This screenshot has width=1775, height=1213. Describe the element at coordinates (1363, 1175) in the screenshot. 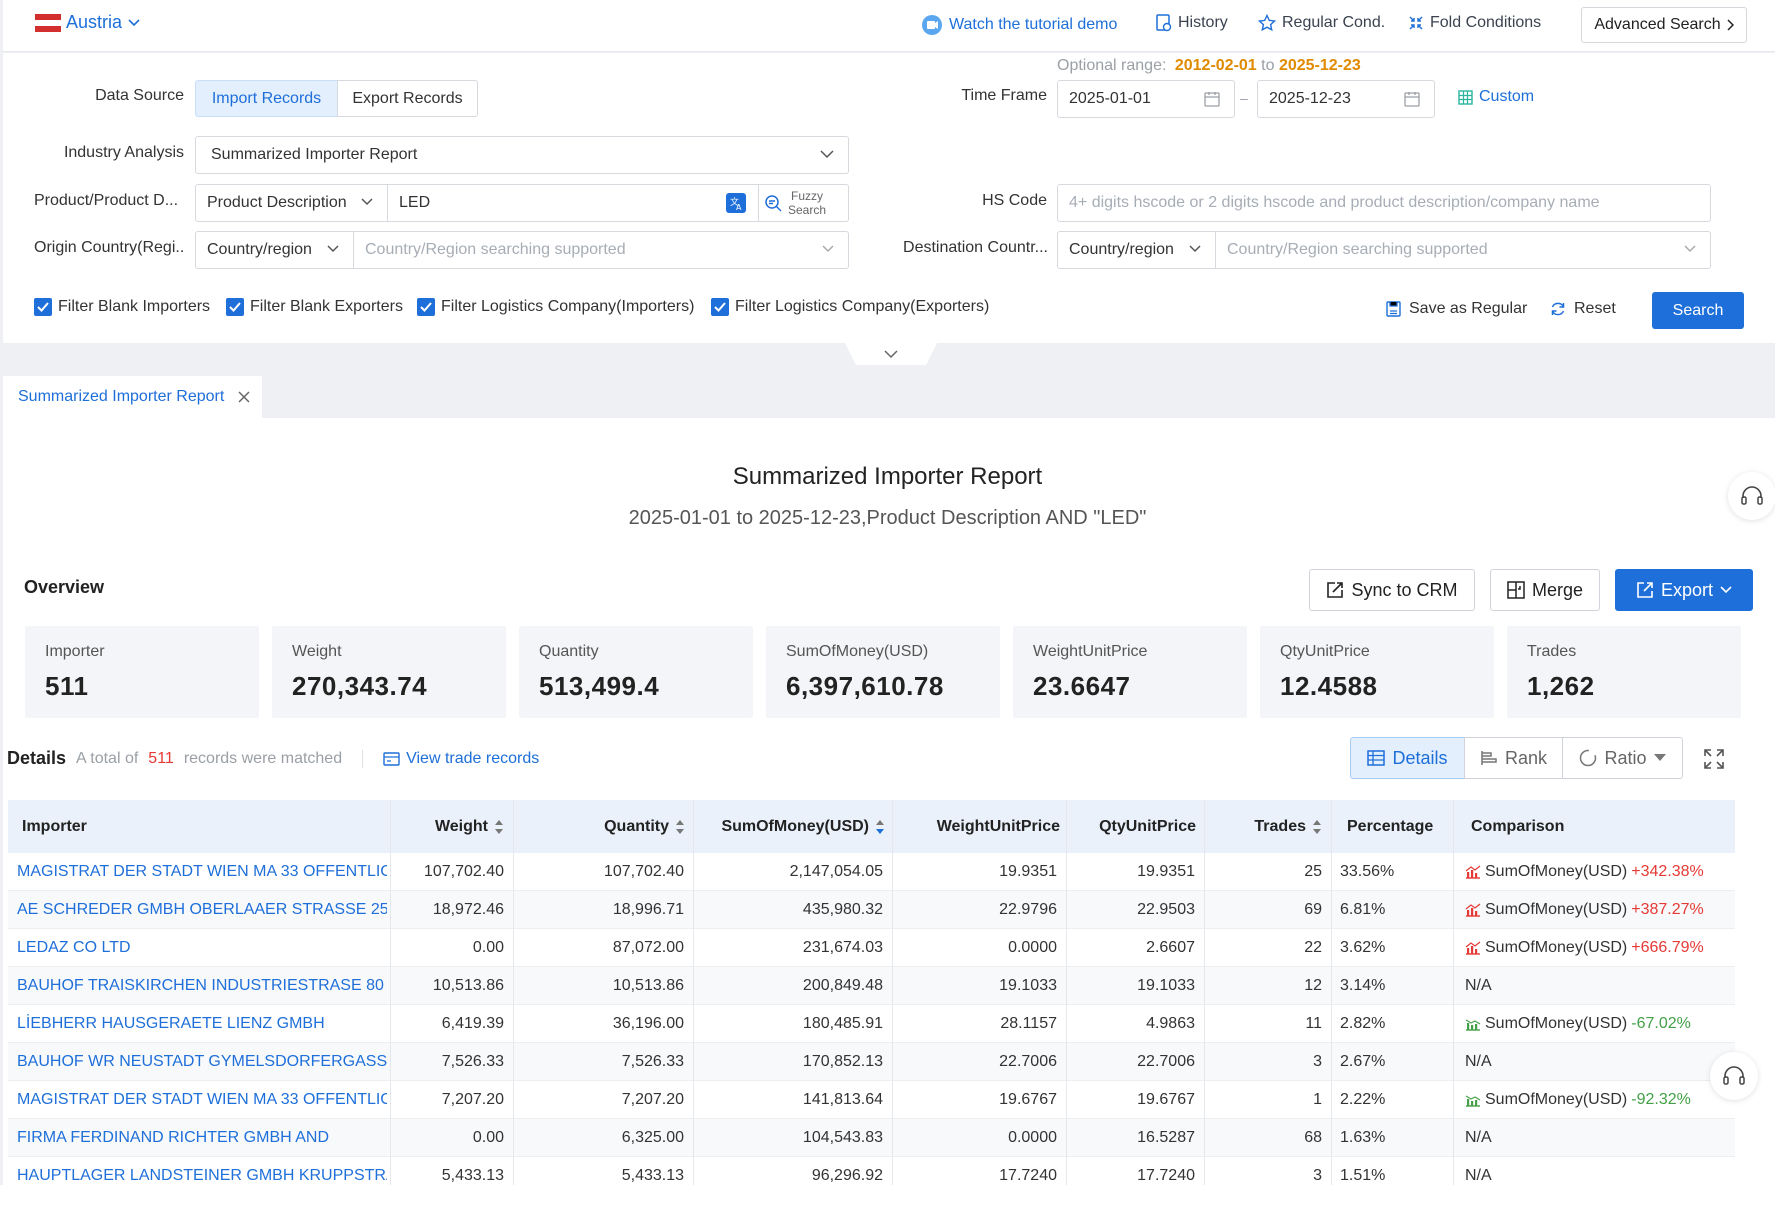

I see `cell-percentage: 1.51%` at that location.